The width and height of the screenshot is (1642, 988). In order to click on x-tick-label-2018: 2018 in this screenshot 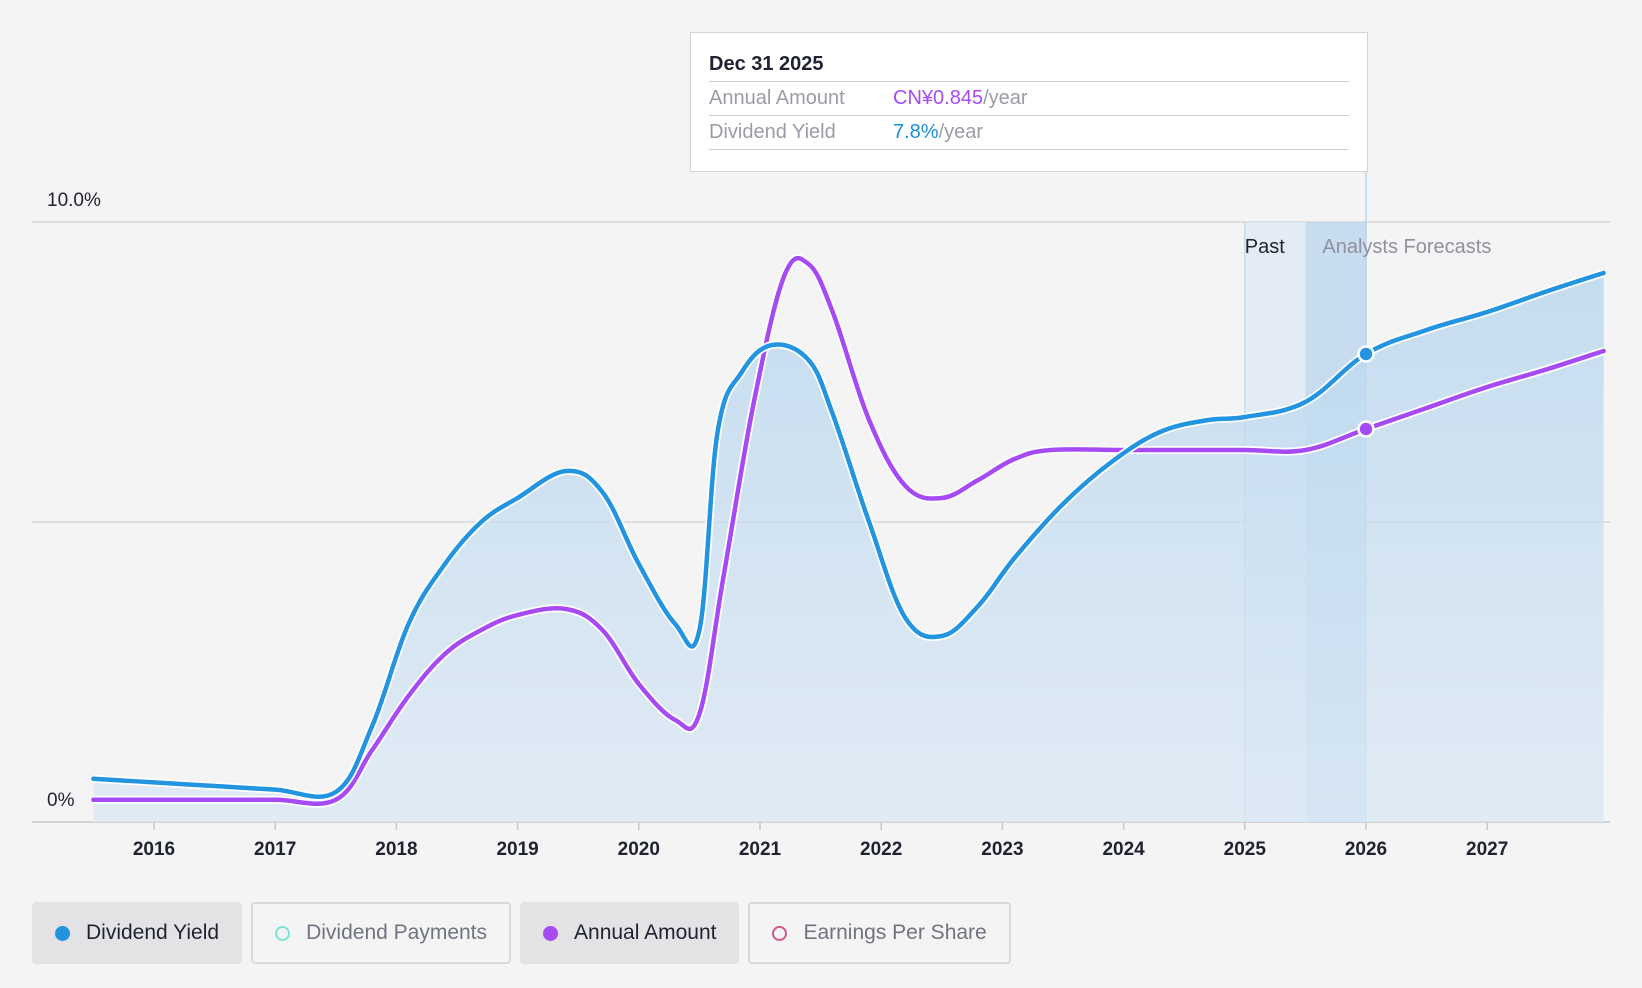, I will do `click(396, 849)`.